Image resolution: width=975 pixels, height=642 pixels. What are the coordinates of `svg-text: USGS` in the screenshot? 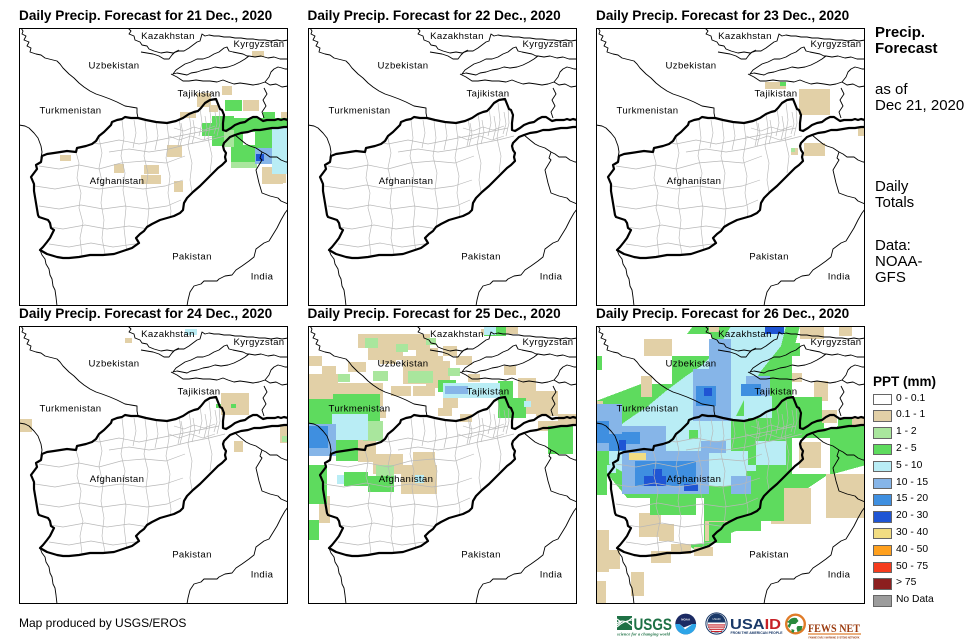 It's located at (653, 624).